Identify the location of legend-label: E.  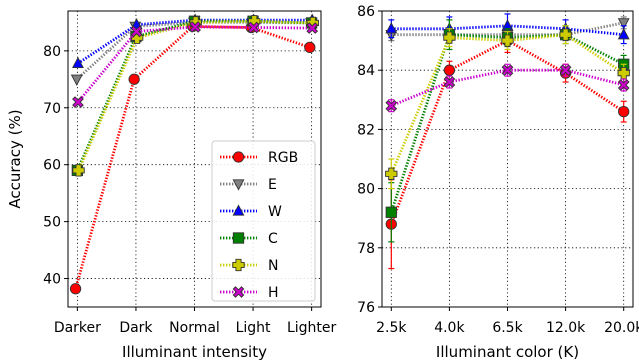
(272, 185).